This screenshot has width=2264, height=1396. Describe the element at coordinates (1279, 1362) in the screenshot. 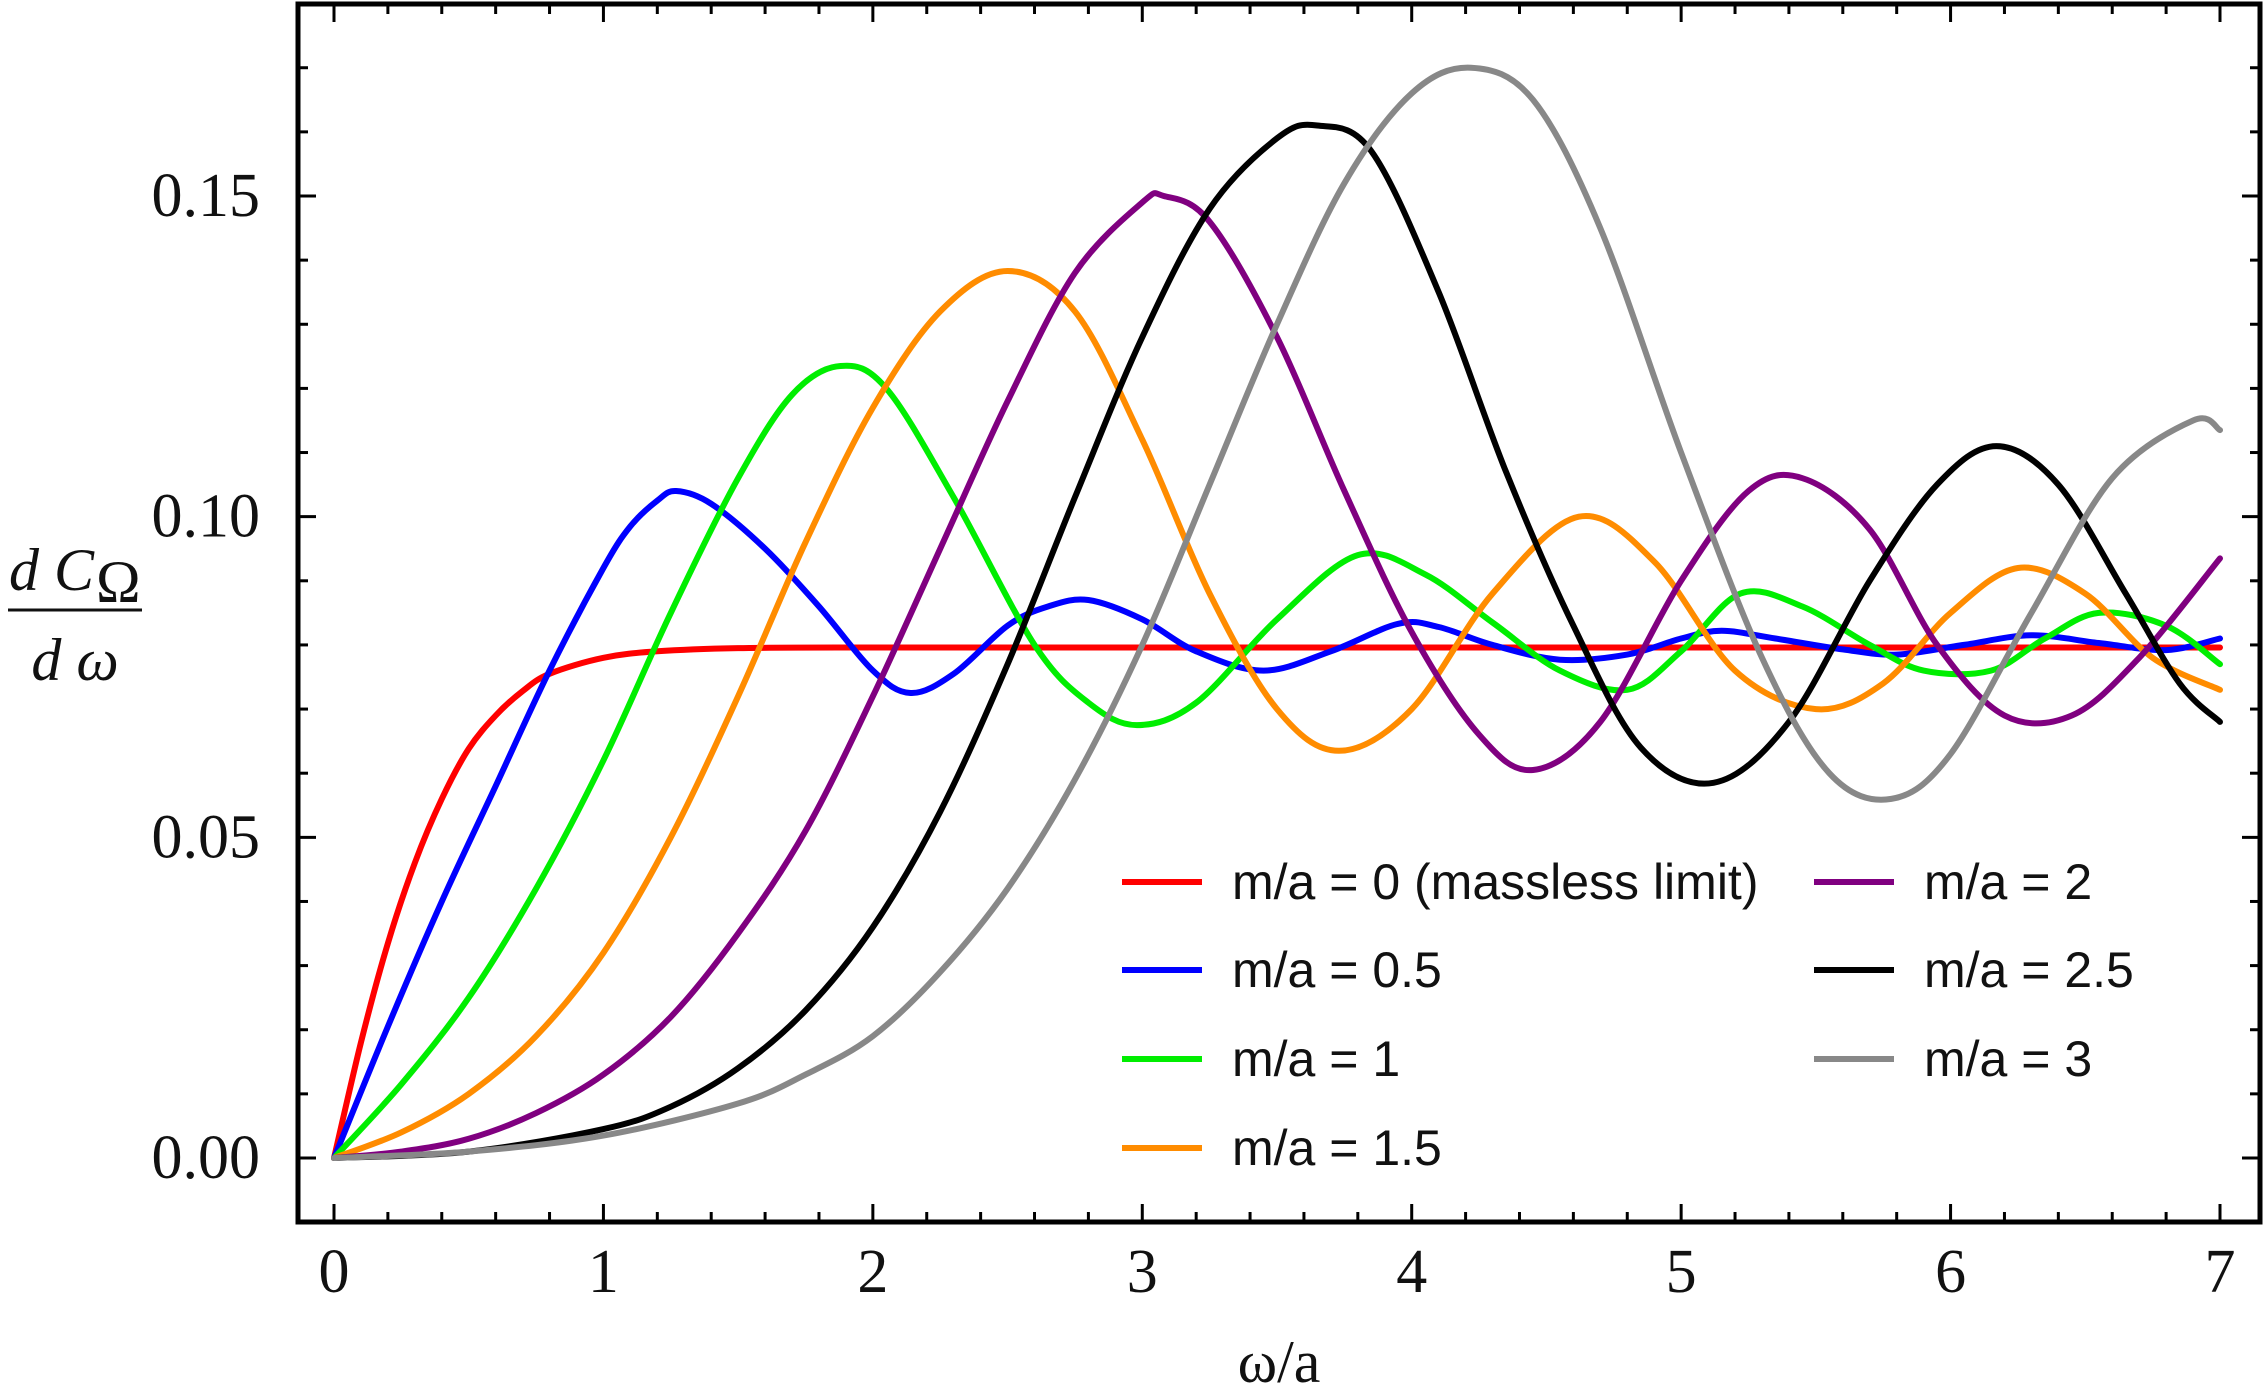

I see `x-axis-label: ω/a` at that location.